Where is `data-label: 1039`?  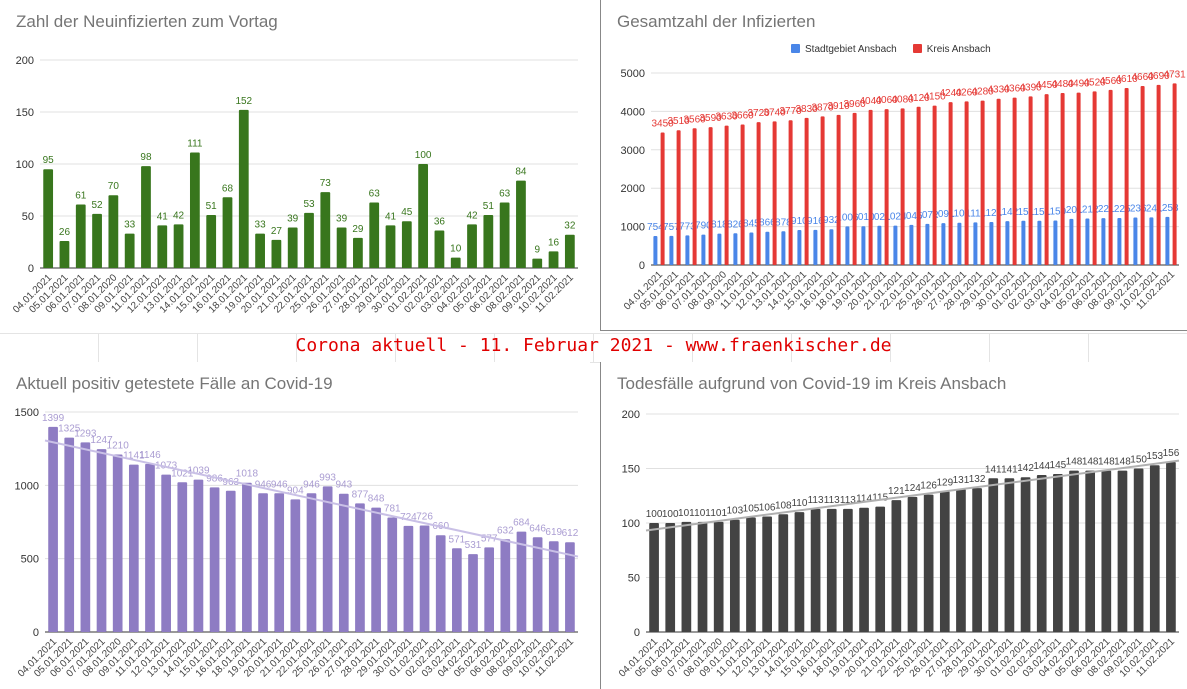 data-label: 1039 is located at coordinates (198, 471).